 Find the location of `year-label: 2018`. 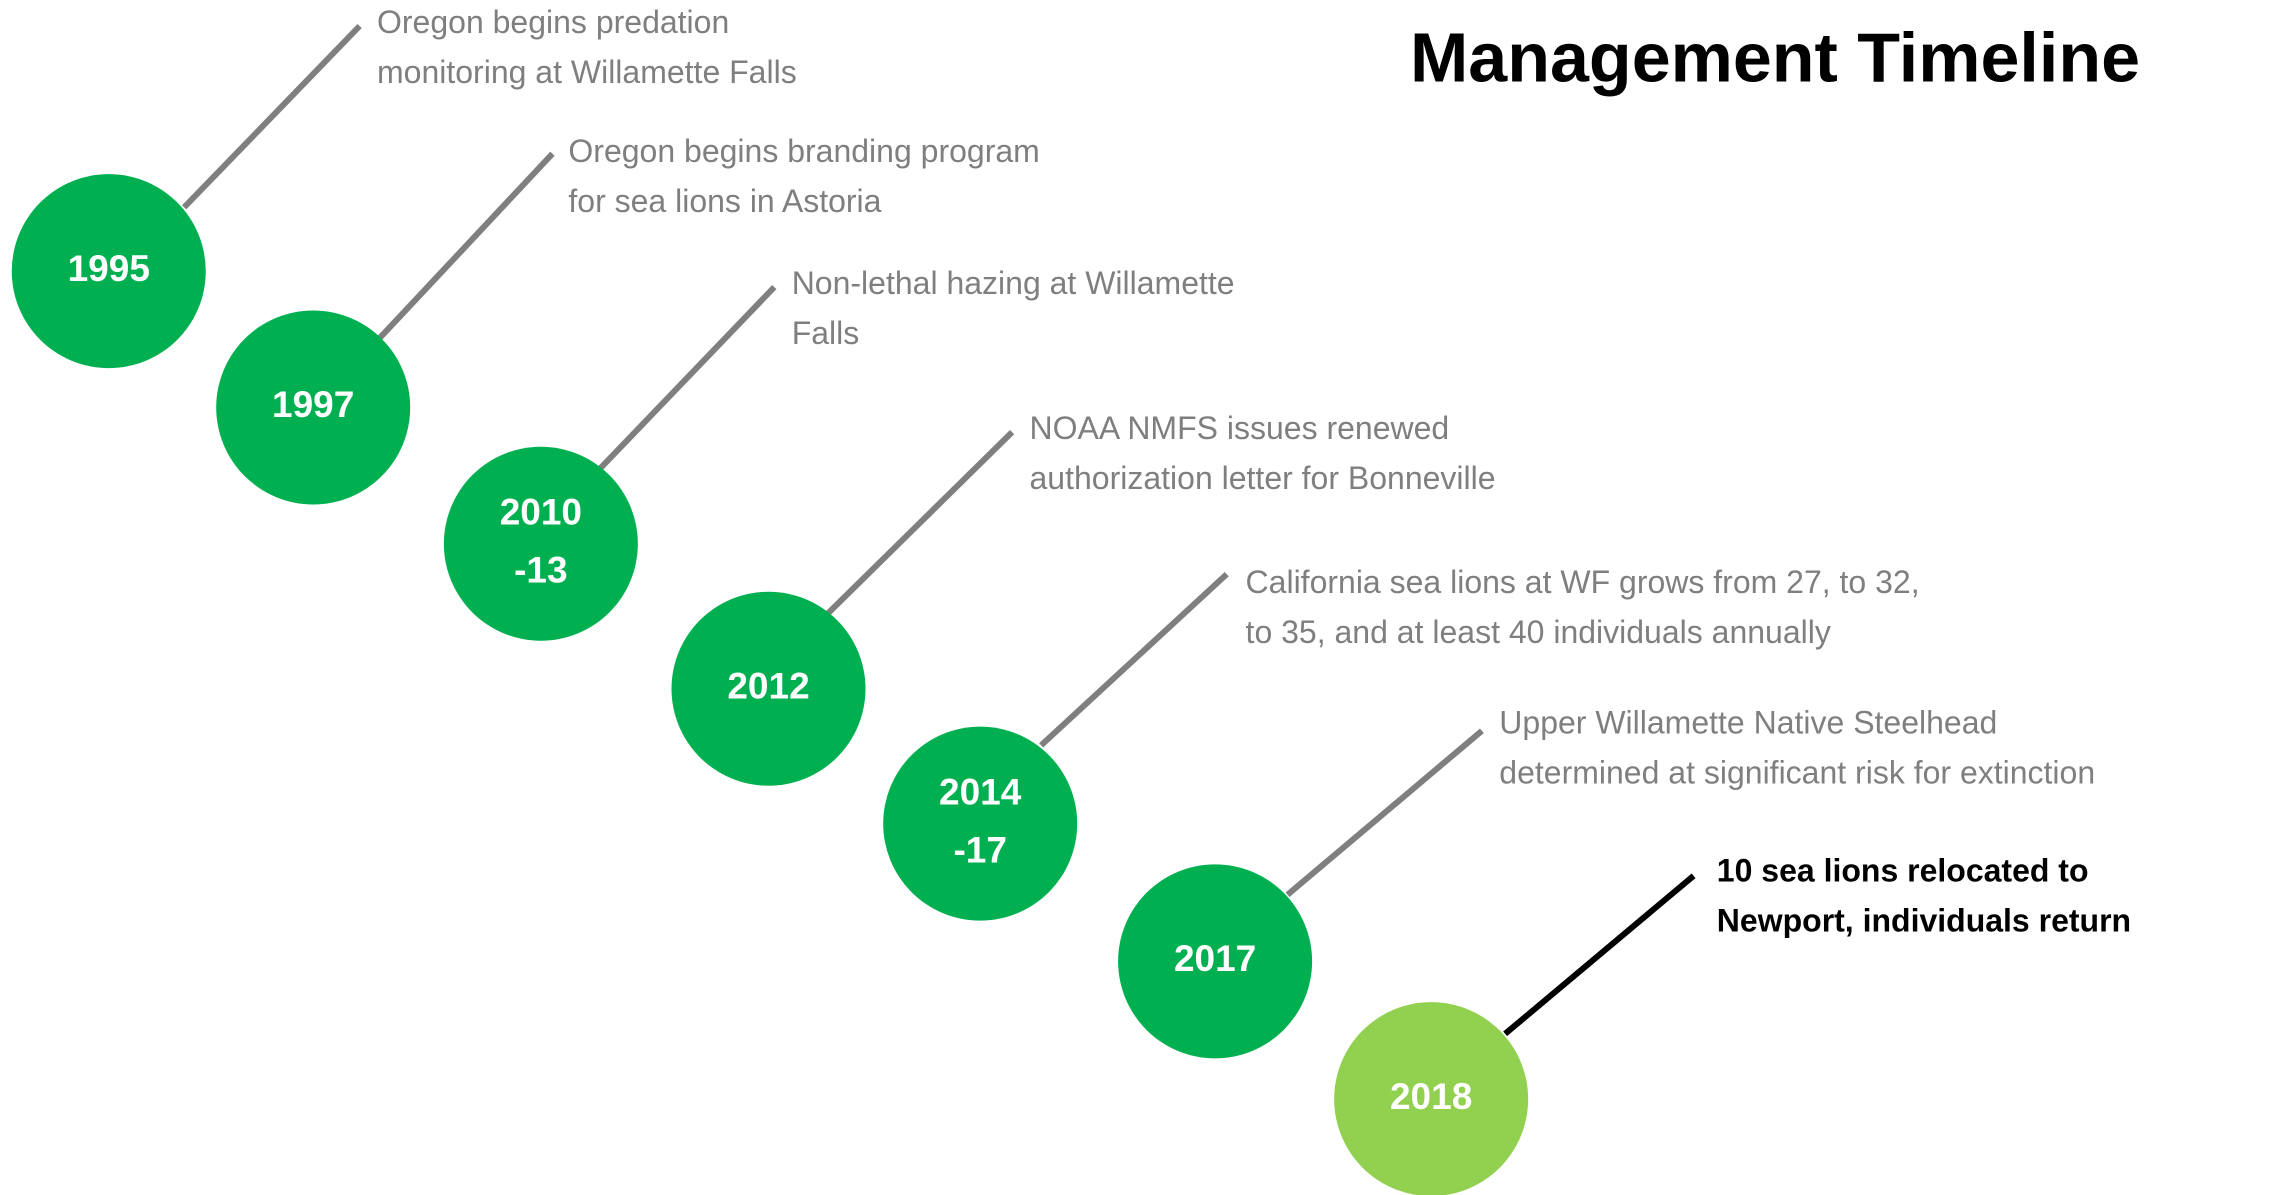

year-label: 2018 is located at coordinates (1431, 1096).